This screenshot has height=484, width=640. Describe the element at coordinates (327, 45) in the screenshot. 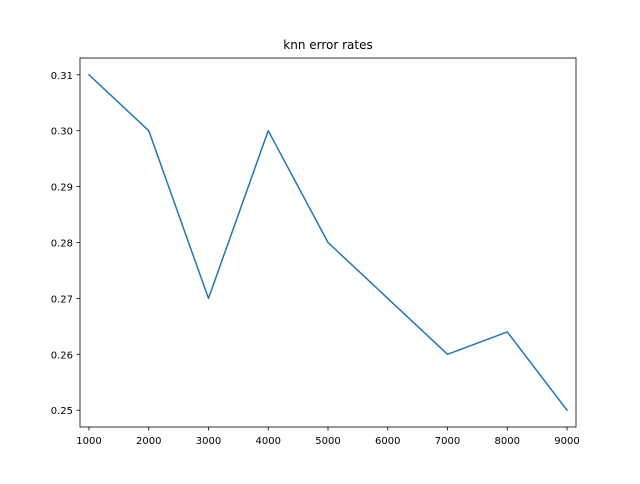

I see `chart-title: knn error rates` at that location.